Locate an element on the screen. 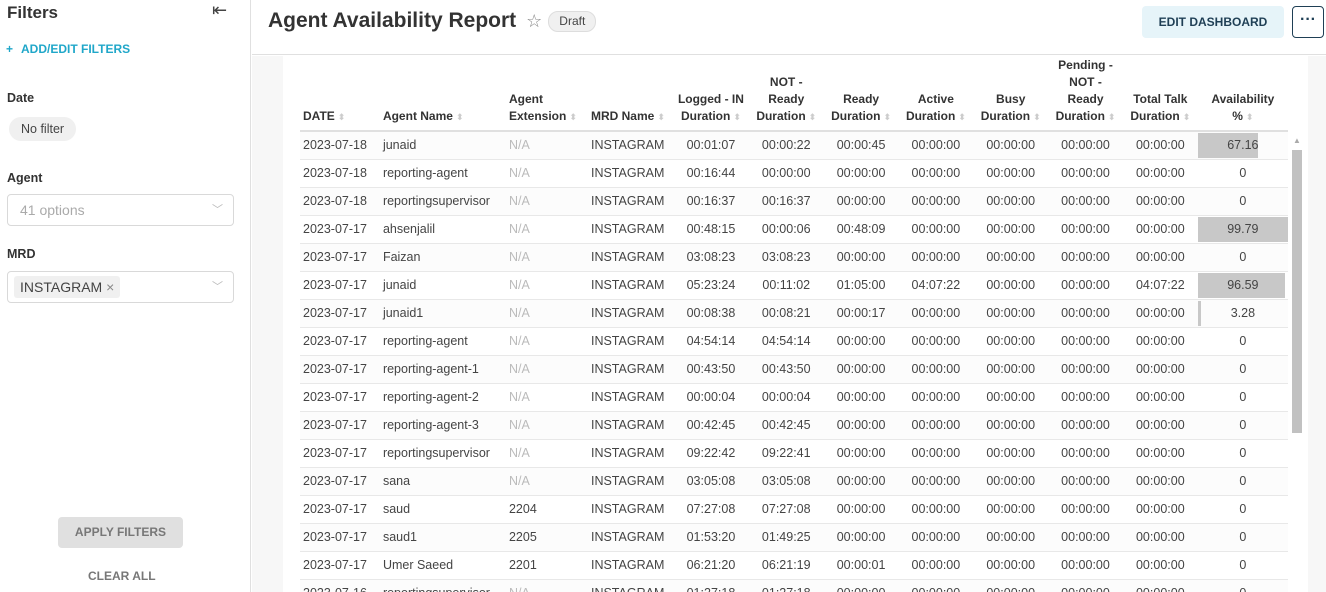 This screenshot has height=592, width=1326. column-header: Pending - NOT - Ready Duration ⬍ is located at coordinates (1085, 94).